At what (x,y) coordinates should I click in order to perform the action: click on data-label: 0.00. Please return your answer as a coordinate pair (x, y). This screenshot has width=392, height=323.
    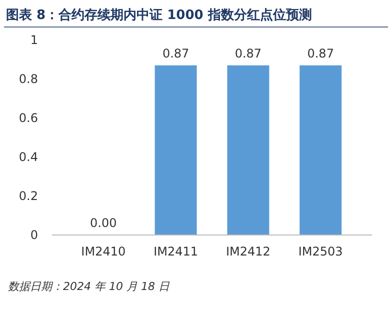
    Looking at the image, I should click on (103, 223).